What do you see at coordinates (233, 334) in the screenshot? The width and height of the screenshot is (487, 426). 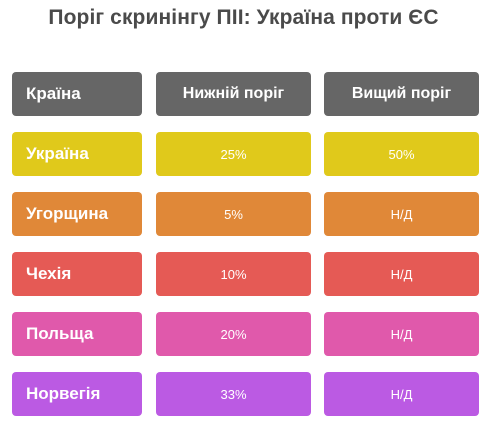 I see `lower-threshold-cell: 20%` at bounding box center [233, 334].